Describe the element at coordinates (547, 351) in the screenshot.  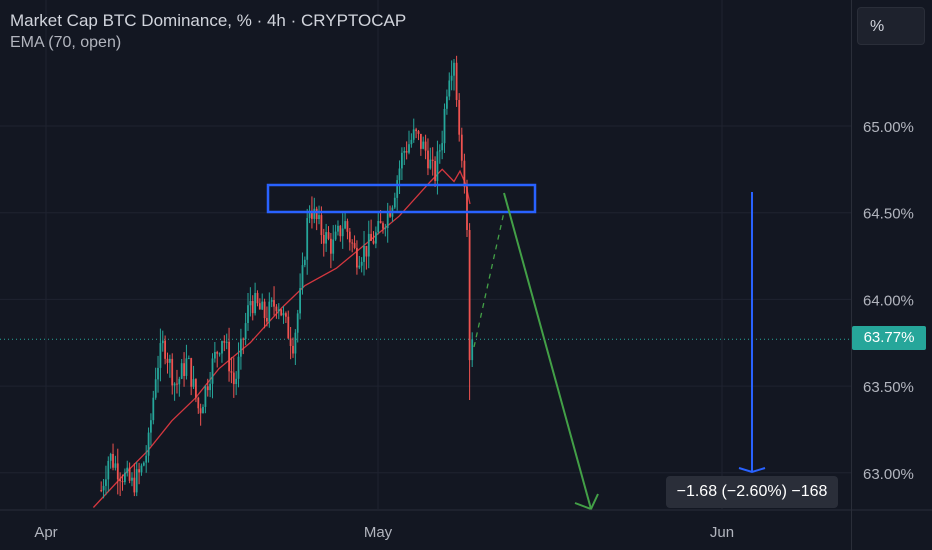
I see `projection-arrow` at that location.